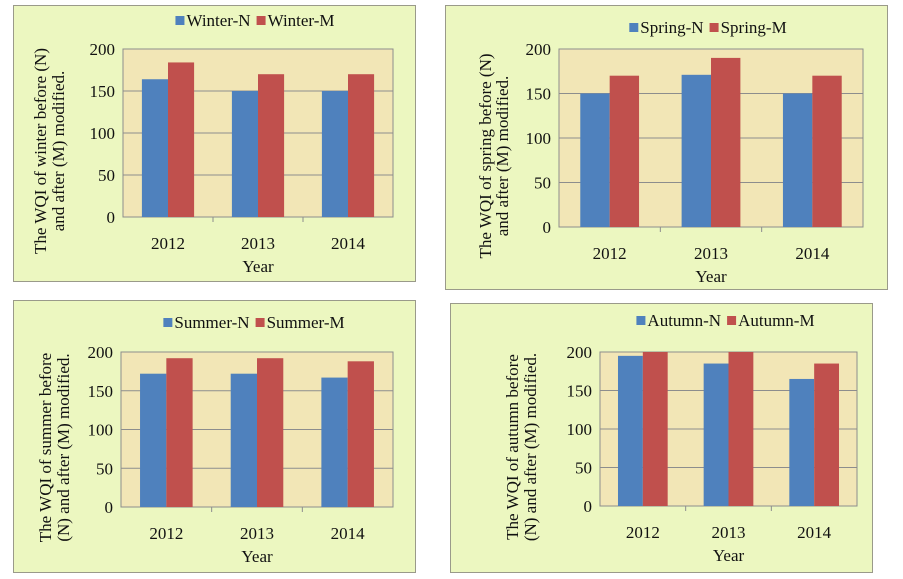 This screenshot has width=903, height=579. What do you see at coordinates (485, 155) in the screenshot?
I see `y-axis-title: The WQI of spring before (N)` at bounding box center [485, 155].